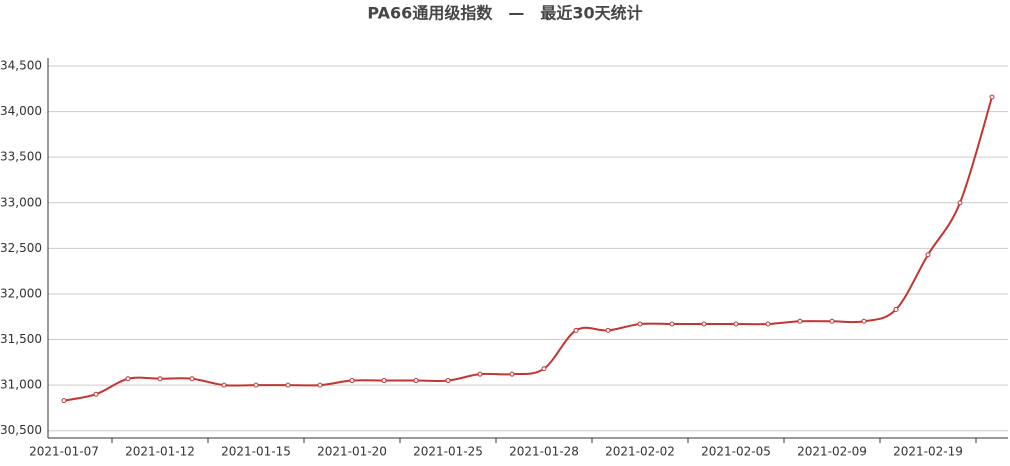 This screenshot has width=1010, height=466. What do you see at coordinates (544, 452) in the screenshot?
I see `x-tick-label: 2021-01-28` at bounding box center [544, 452].